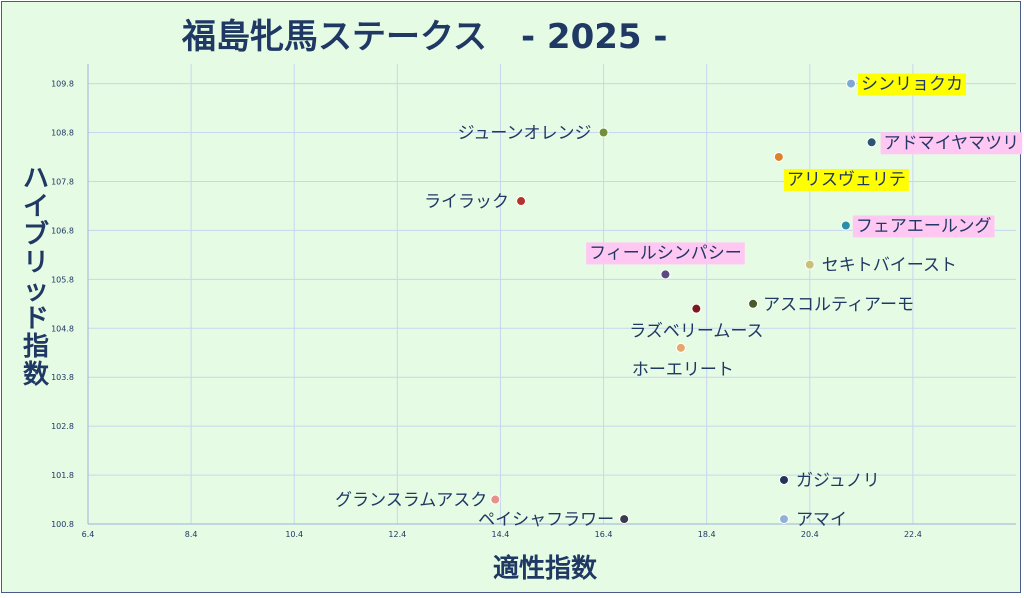 The width and height of the screenshot is (1024, 598). I want to click on point-label: フェアエールング, so click(924, 226).